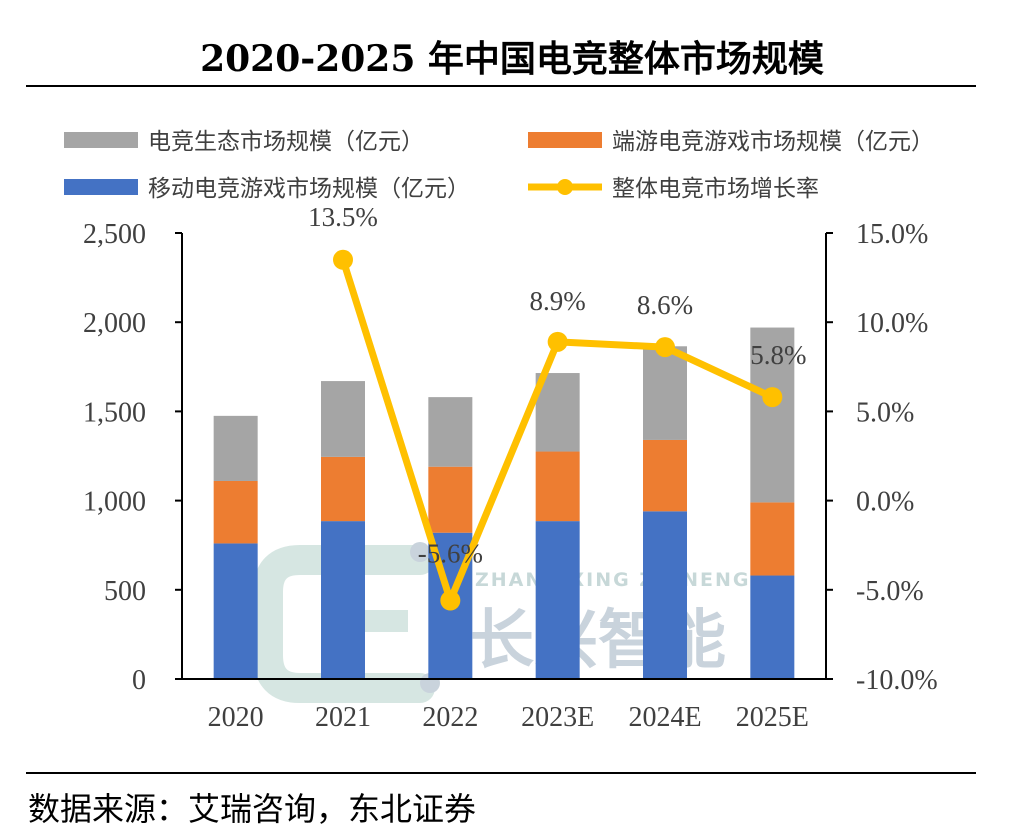  What do you see at coordinates (665, 475) in the screenshot?
I see `bar-client-2024E` at bounding box center [665, 475].